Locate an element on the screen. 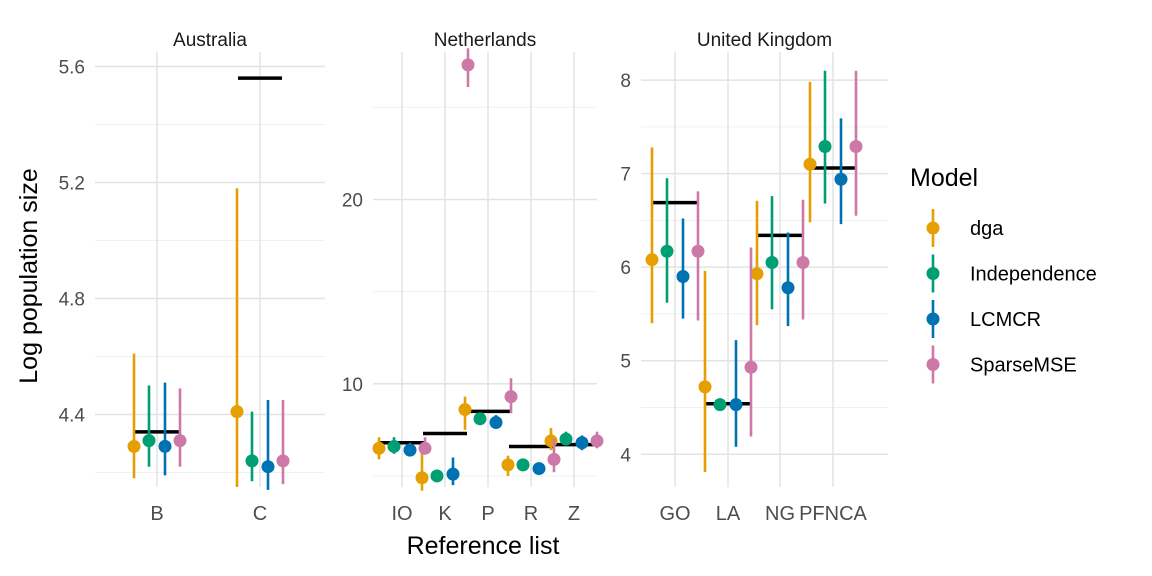  x-tick-label: LA is located at coordinates (728, 514).